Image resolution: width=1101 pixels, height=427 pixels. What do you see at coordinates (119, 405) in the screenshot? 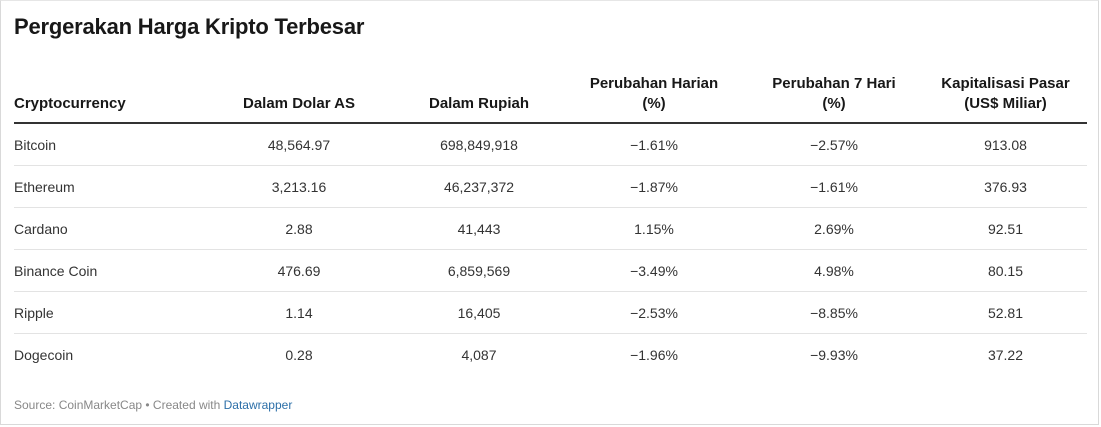
I see `source-text: Source: CoinMarketCap • Created with` at bounding box center [119, 405].